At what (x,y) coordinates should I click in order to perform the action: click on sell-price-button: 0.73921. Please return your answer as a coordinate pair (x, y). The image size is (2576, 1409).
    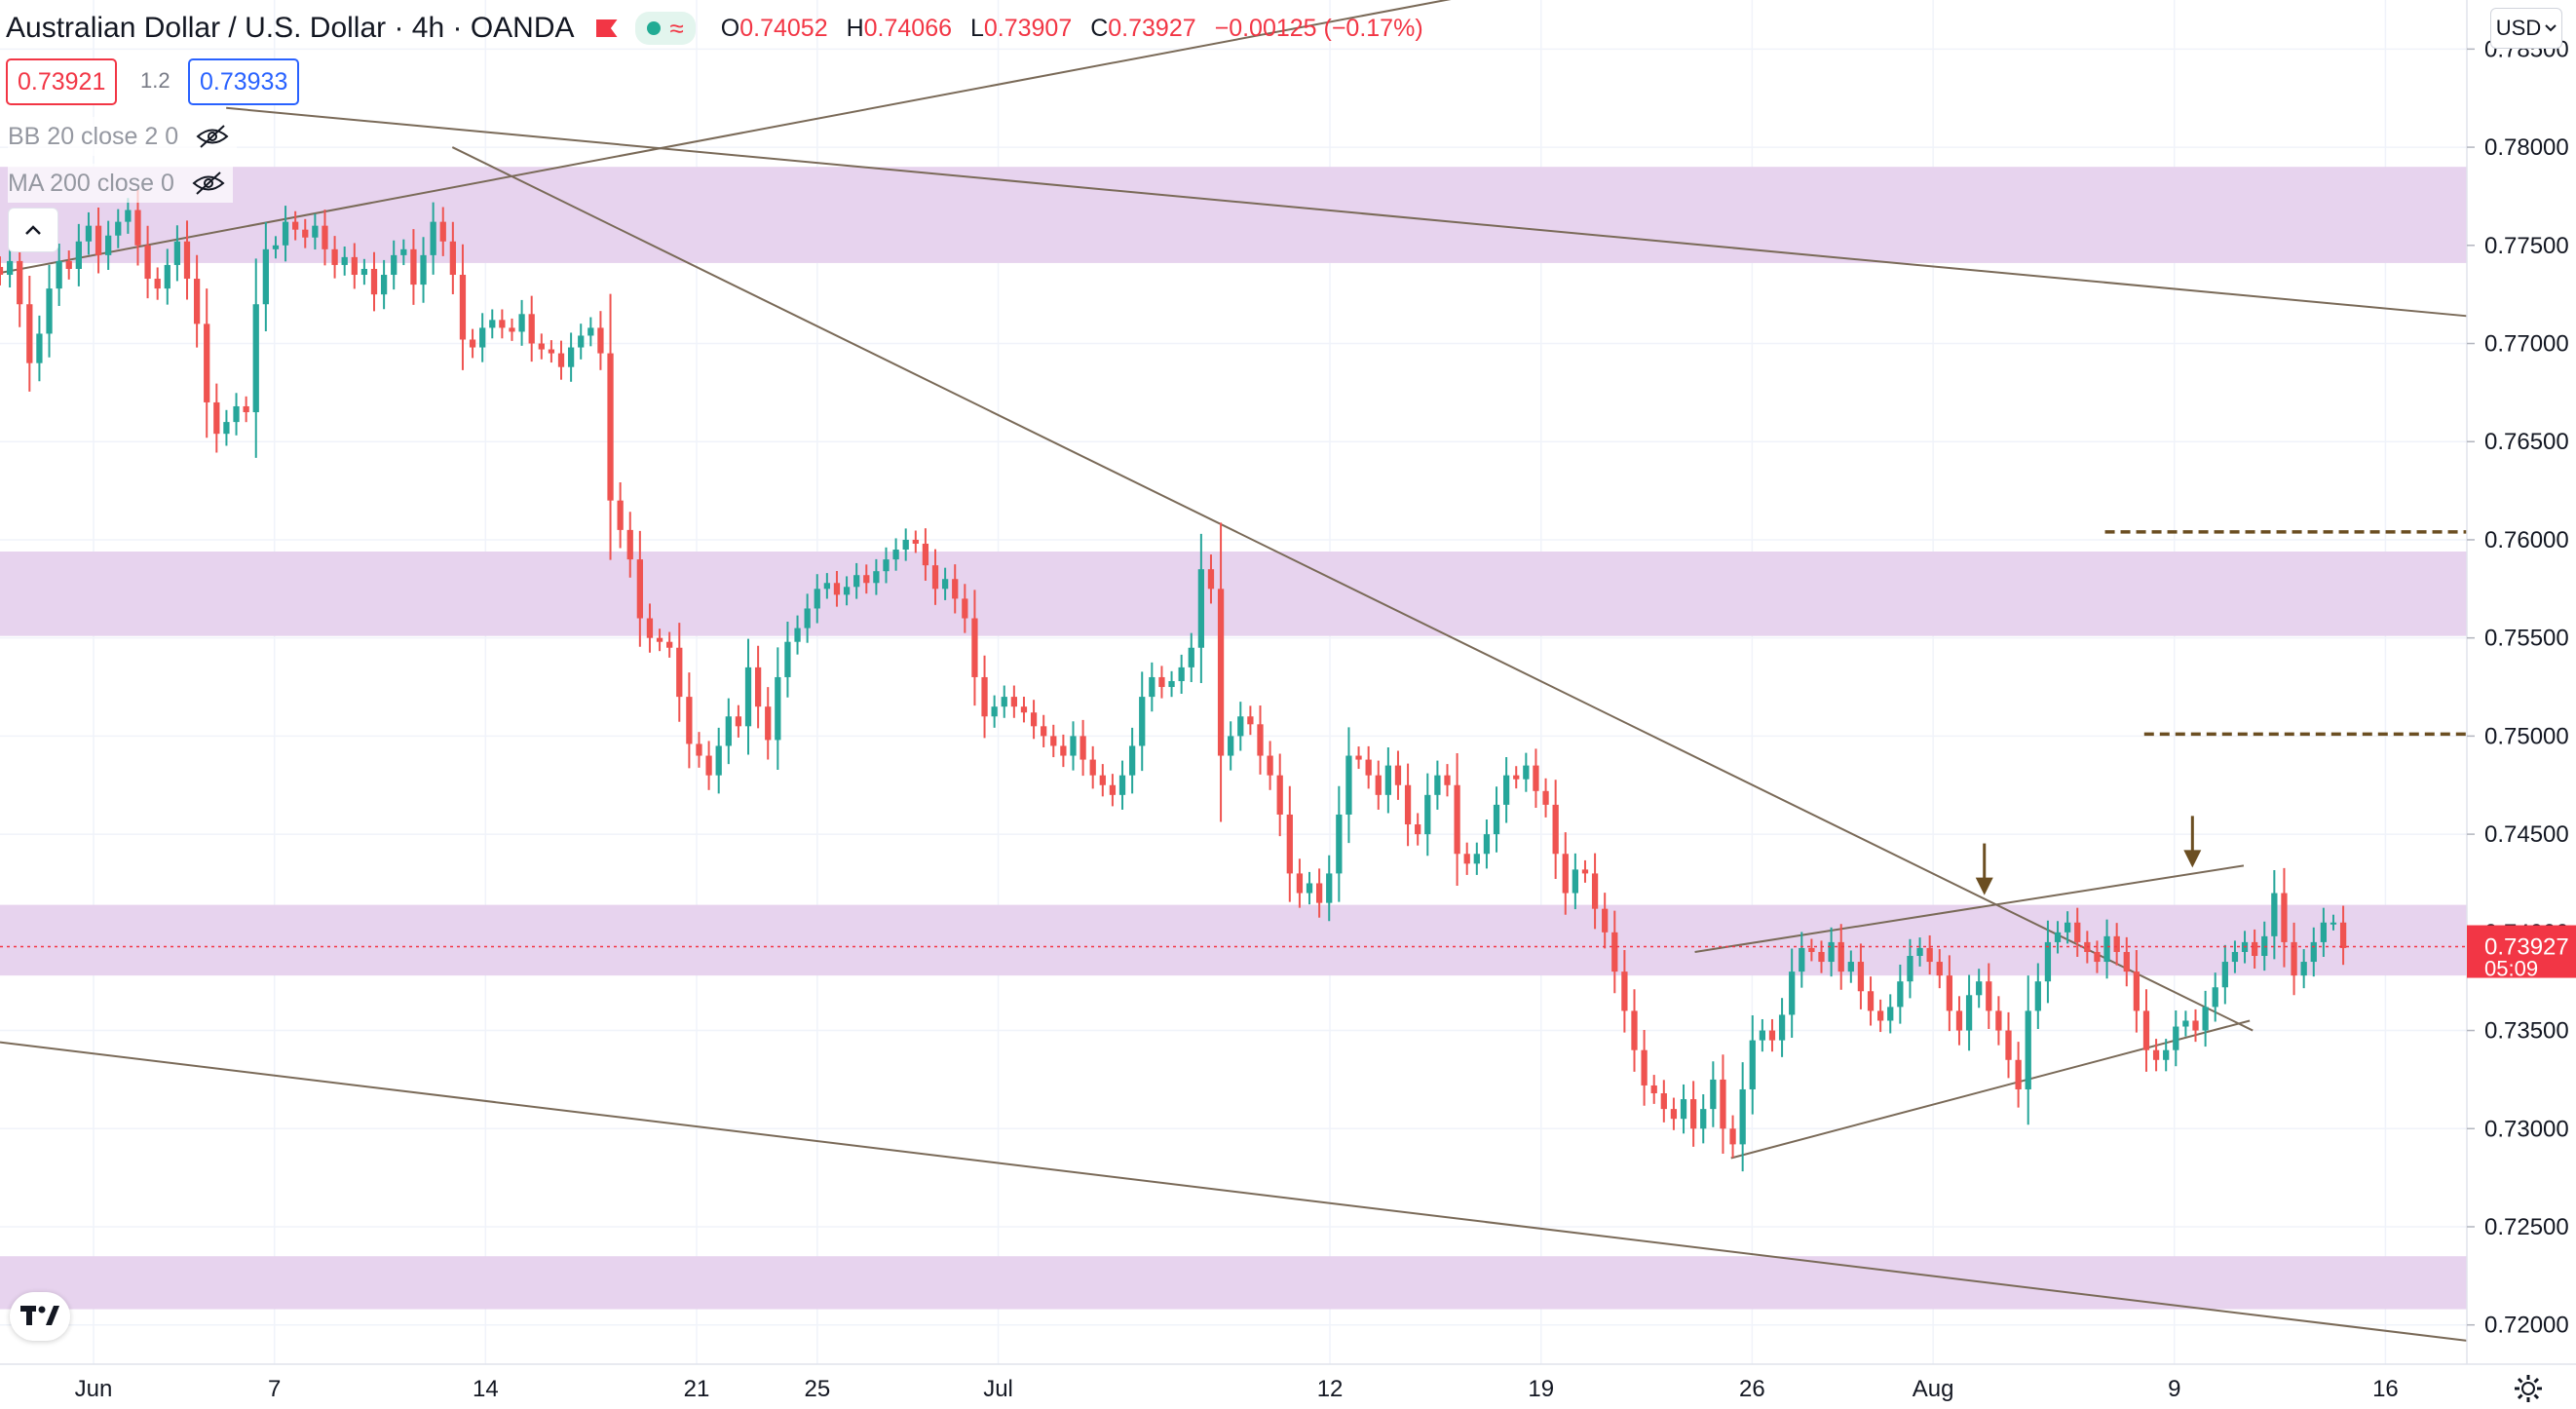
    Looking at the image, I should click on (62, 81).